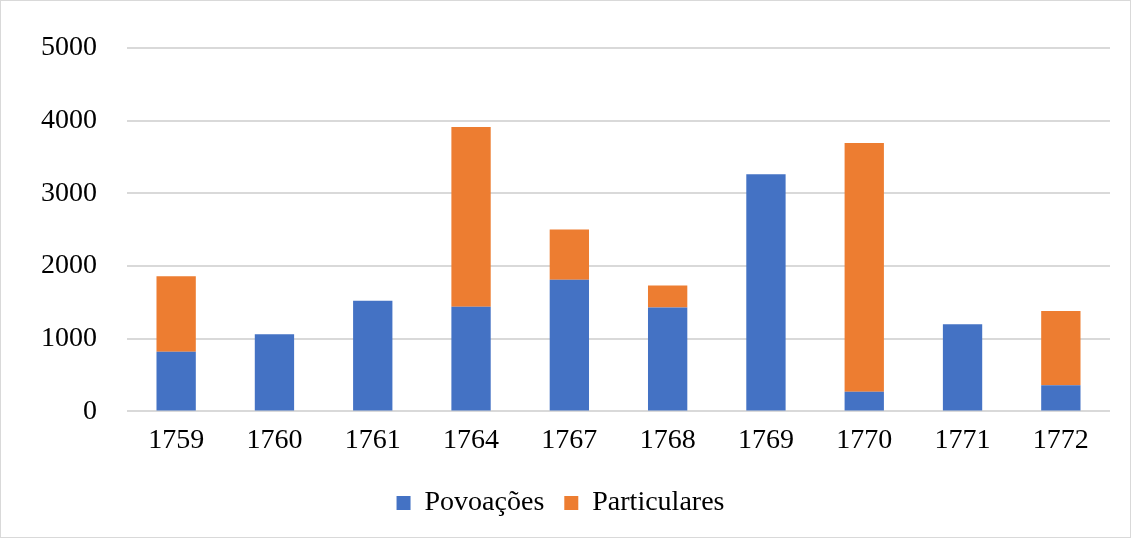  Describe the element at coordinates (69, 191) in the screenshot. I see `y-tick-label: 3000` at that location.